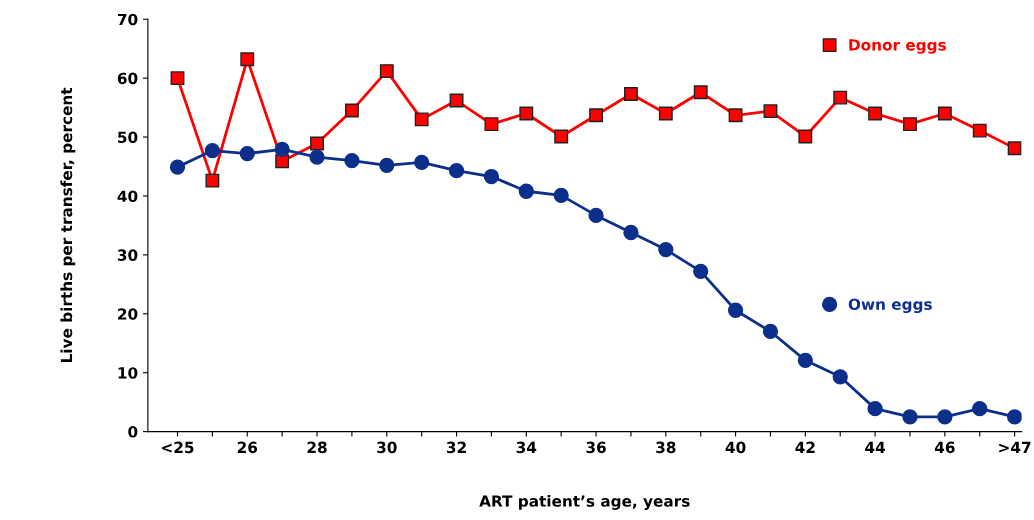 The width and height of the screenshot is (1034, 520). I want to click on legend-label: Own eggs, so click(890, 306).